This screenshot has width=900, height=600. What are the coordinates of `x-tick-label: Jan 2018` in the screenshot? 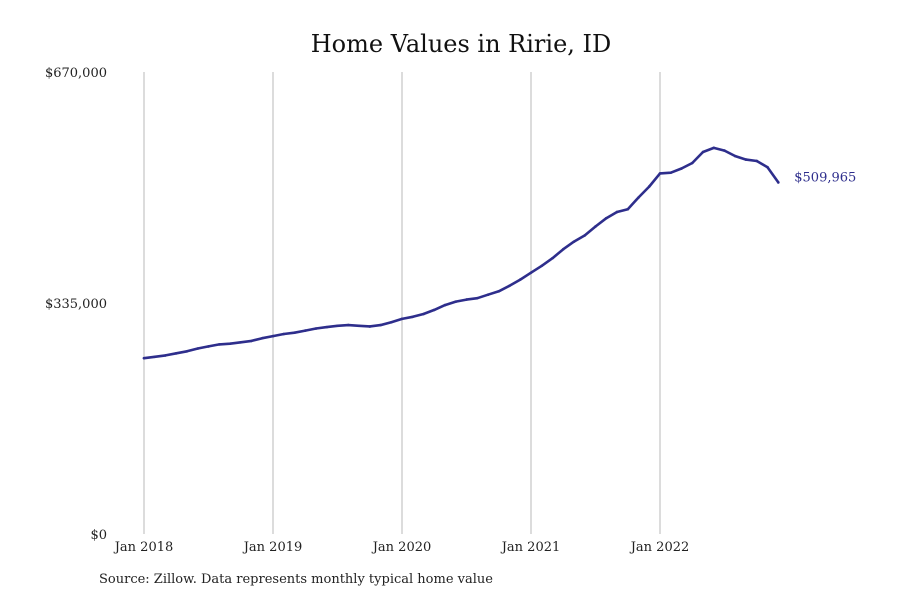 It's located at (143, 547).